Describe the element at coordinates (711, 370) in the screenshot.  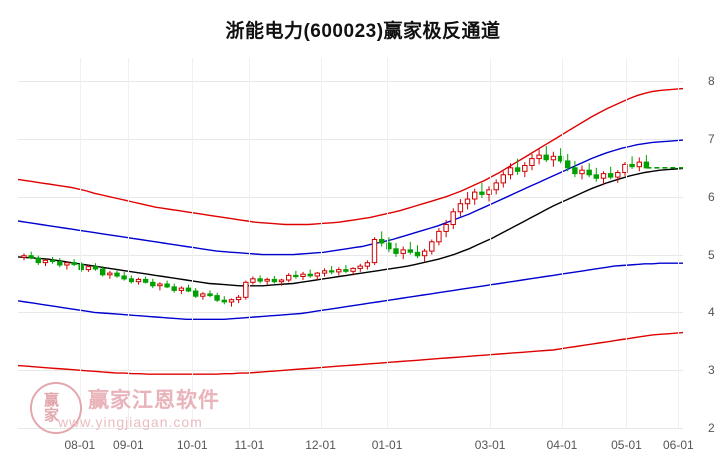
I see `y-tick-label: 3` at that location.